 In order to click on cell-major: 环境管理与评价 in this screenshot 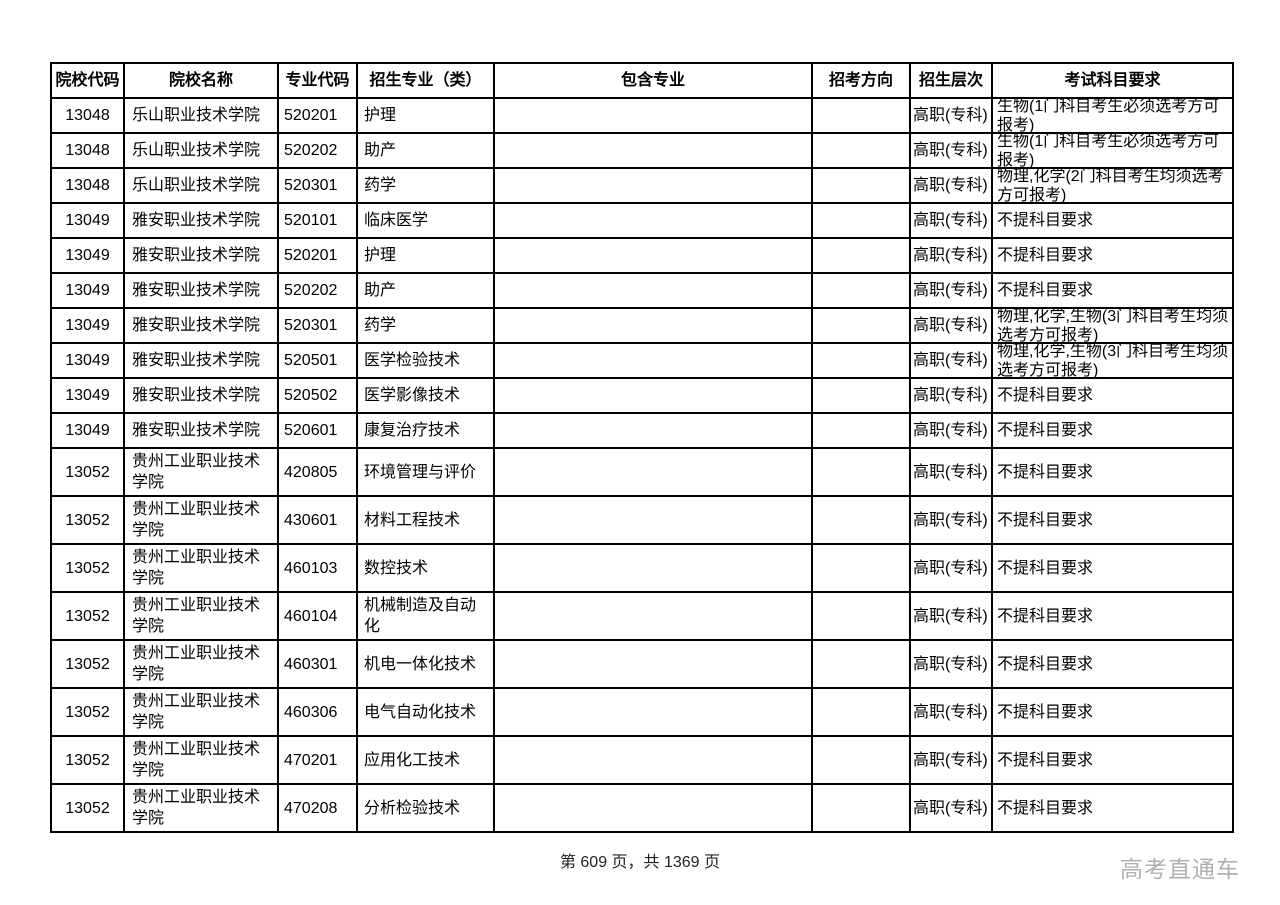, I will do `click(425, 472)`.